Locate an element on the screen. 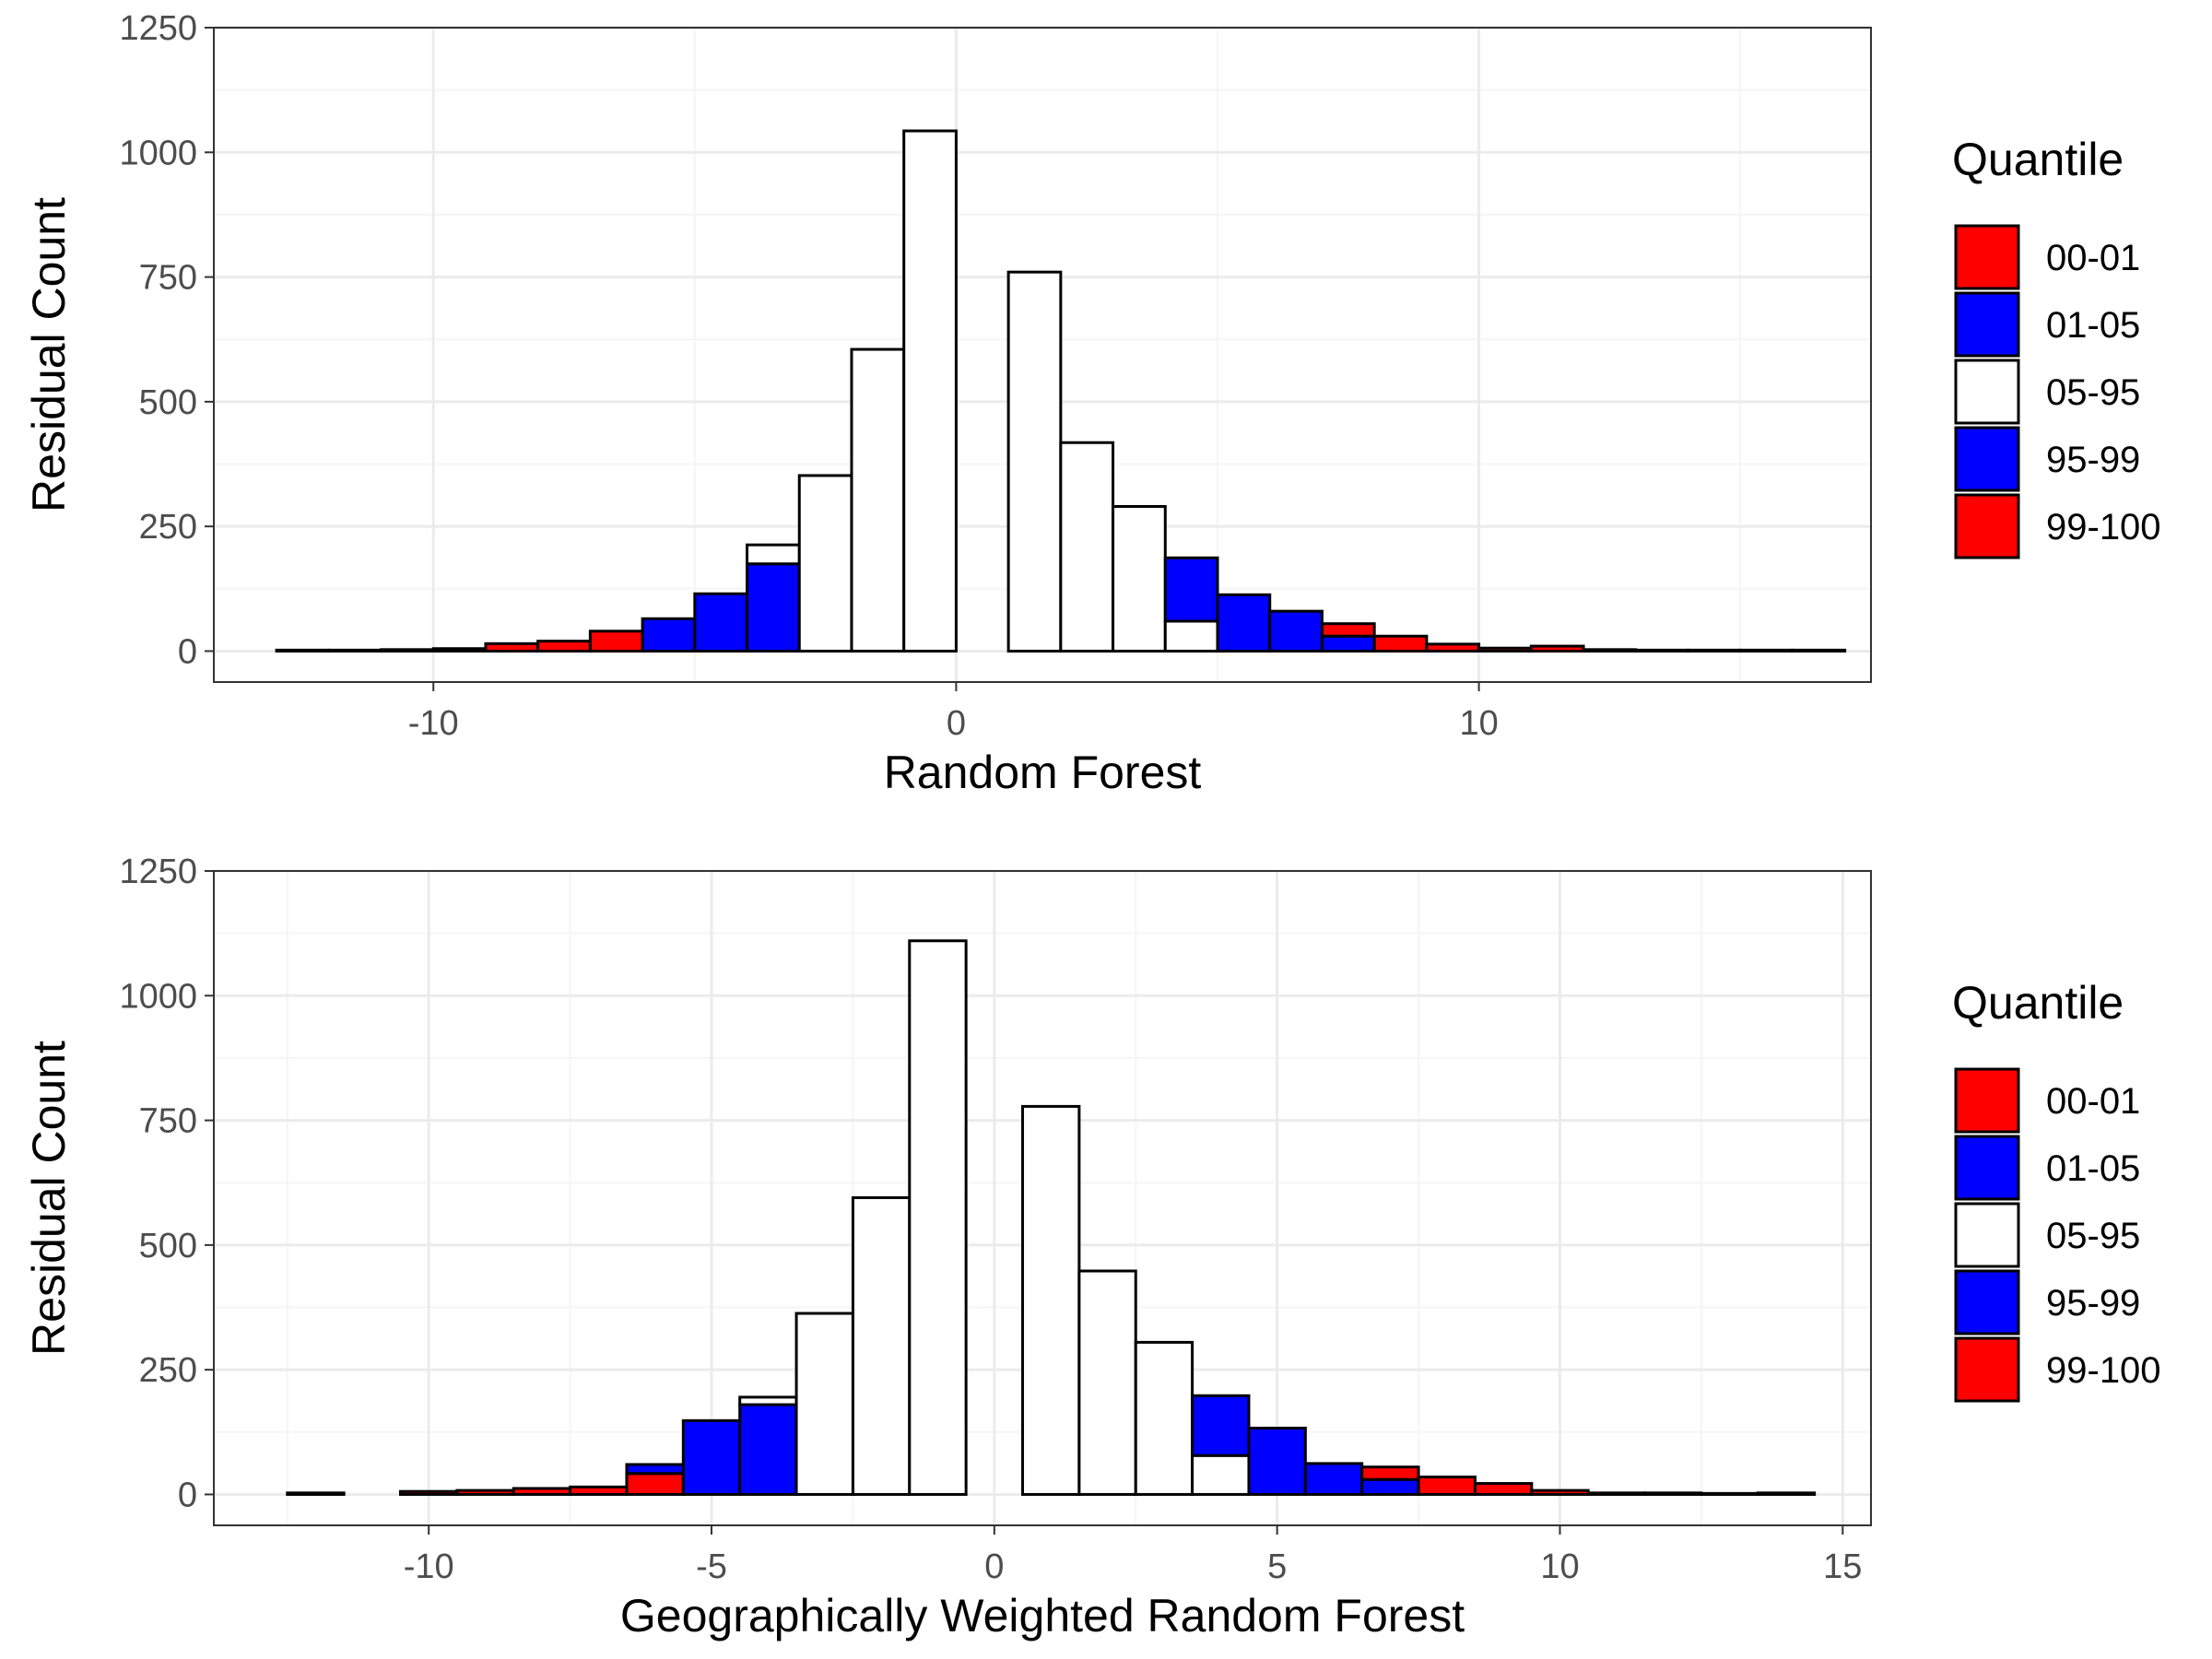 The image size is (2212, 1659). x-tick-label: -5 is located at coordinates (711, 1566).